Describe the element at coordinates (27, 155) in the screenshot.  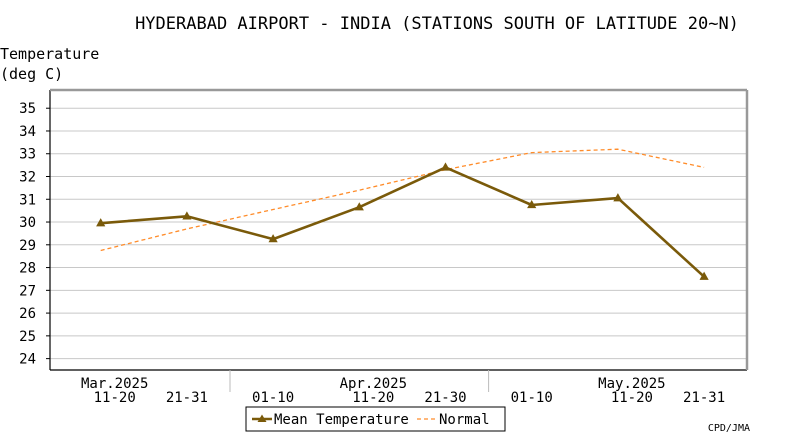
I see `y-tick-label-33: 33` at that location.